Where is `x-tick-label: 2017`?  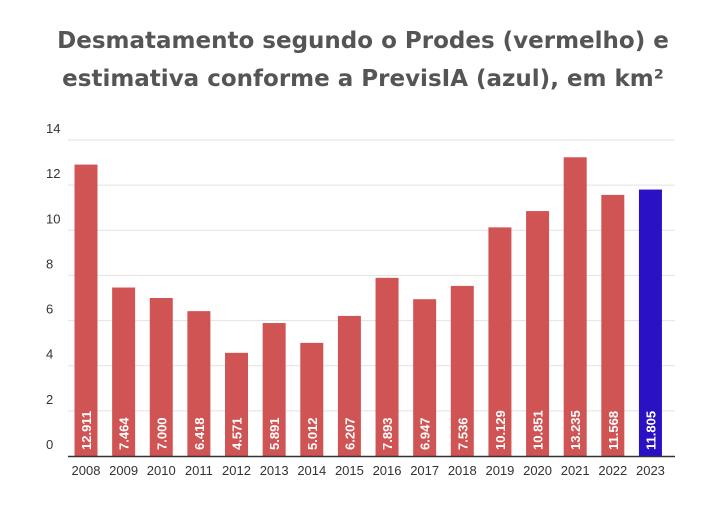 x-tick-label: 2017 is located at coordinates (424, 470).